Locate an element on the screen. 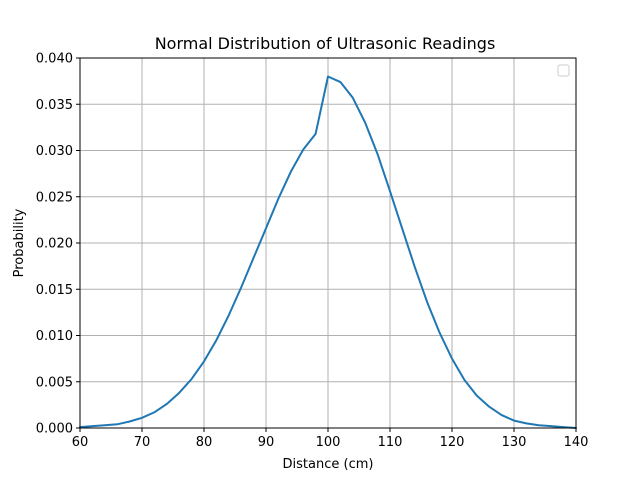 The width and height of the screenshot is (640, 485). x-tick-label: 120 is located at coordinates (452, 442).